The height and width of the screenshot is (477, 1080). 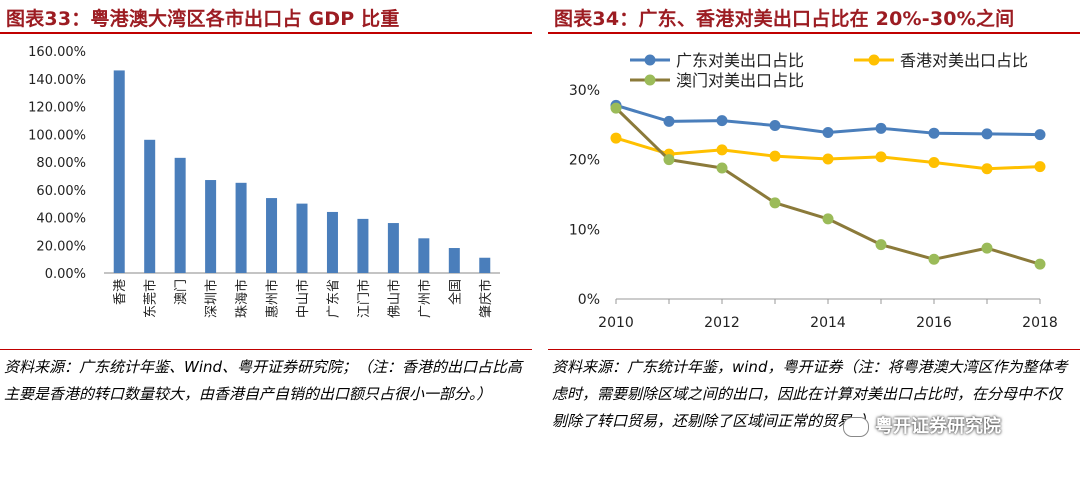 What do you see at coordinates (57, 52) in the screenshot?
I see `y-tick-label: 160.00%` at bounding box center [57, 52].